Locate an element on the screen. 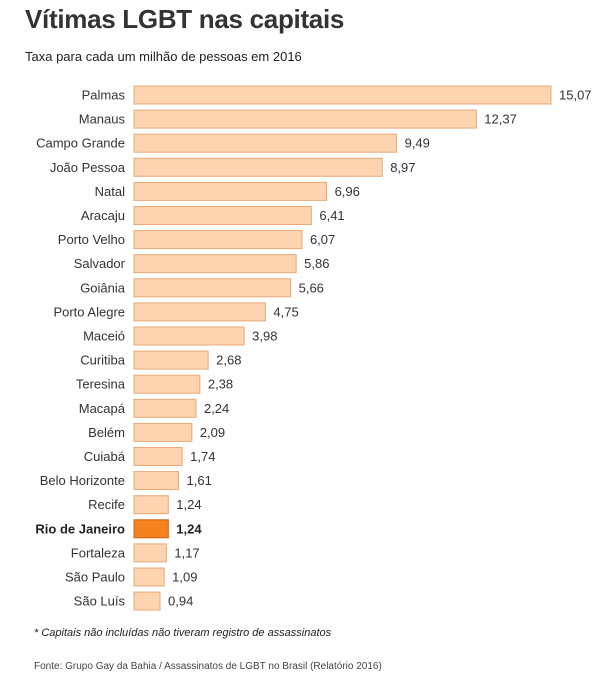 The width and height of the screenshot is (600, 700). category-label: Maceió is located at coordinates (104, 336).